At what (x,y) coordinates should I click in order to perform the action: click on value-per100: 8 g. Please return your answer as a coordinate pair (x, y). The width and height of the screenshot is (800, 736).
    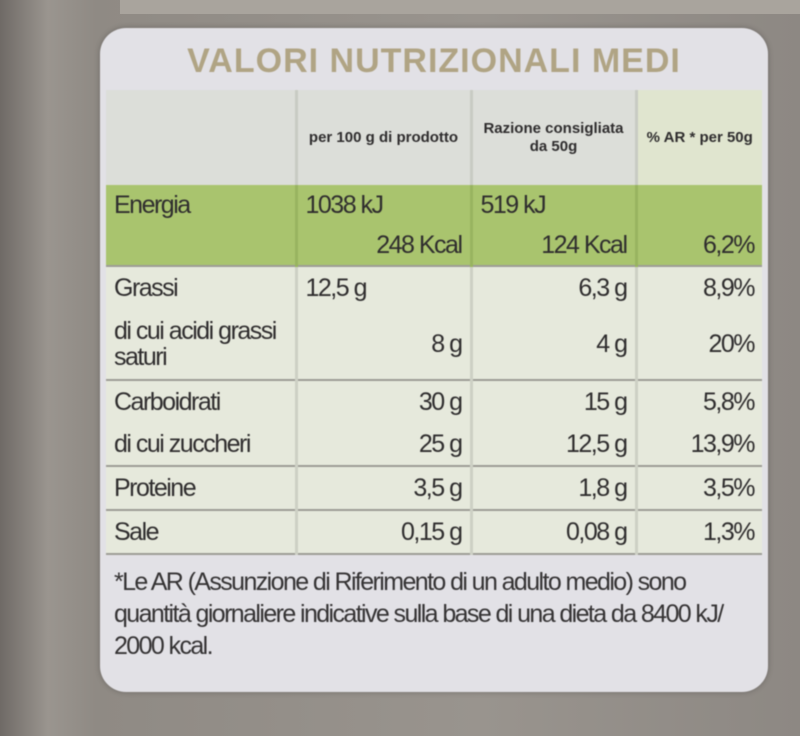
    Looking at the image, I should click on (384, 345).